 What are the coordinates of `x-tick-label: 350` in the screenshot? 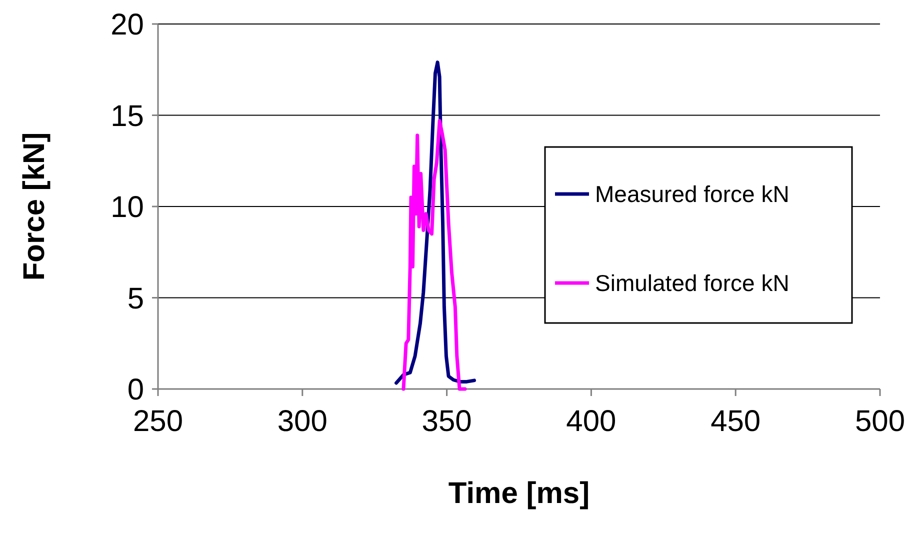 It's located at (447, 421).